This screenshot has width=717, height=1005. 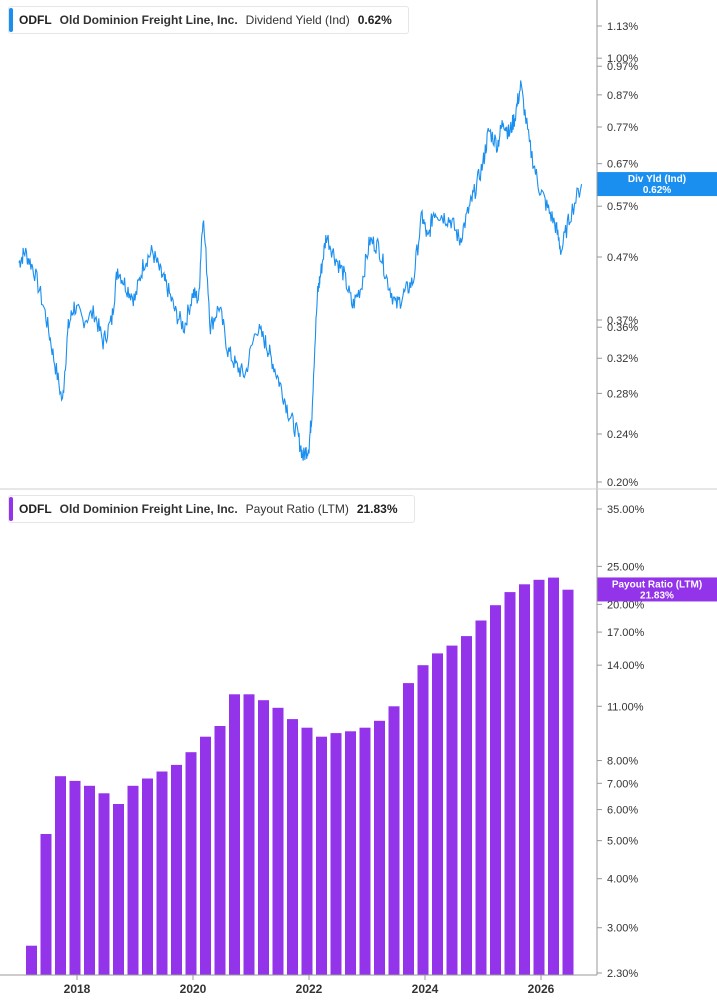 What do you see at coordinates (657, 179) in the screenshot?
I see `callout-label: Div Yld (Ind)` at bounding box center [657, 179].